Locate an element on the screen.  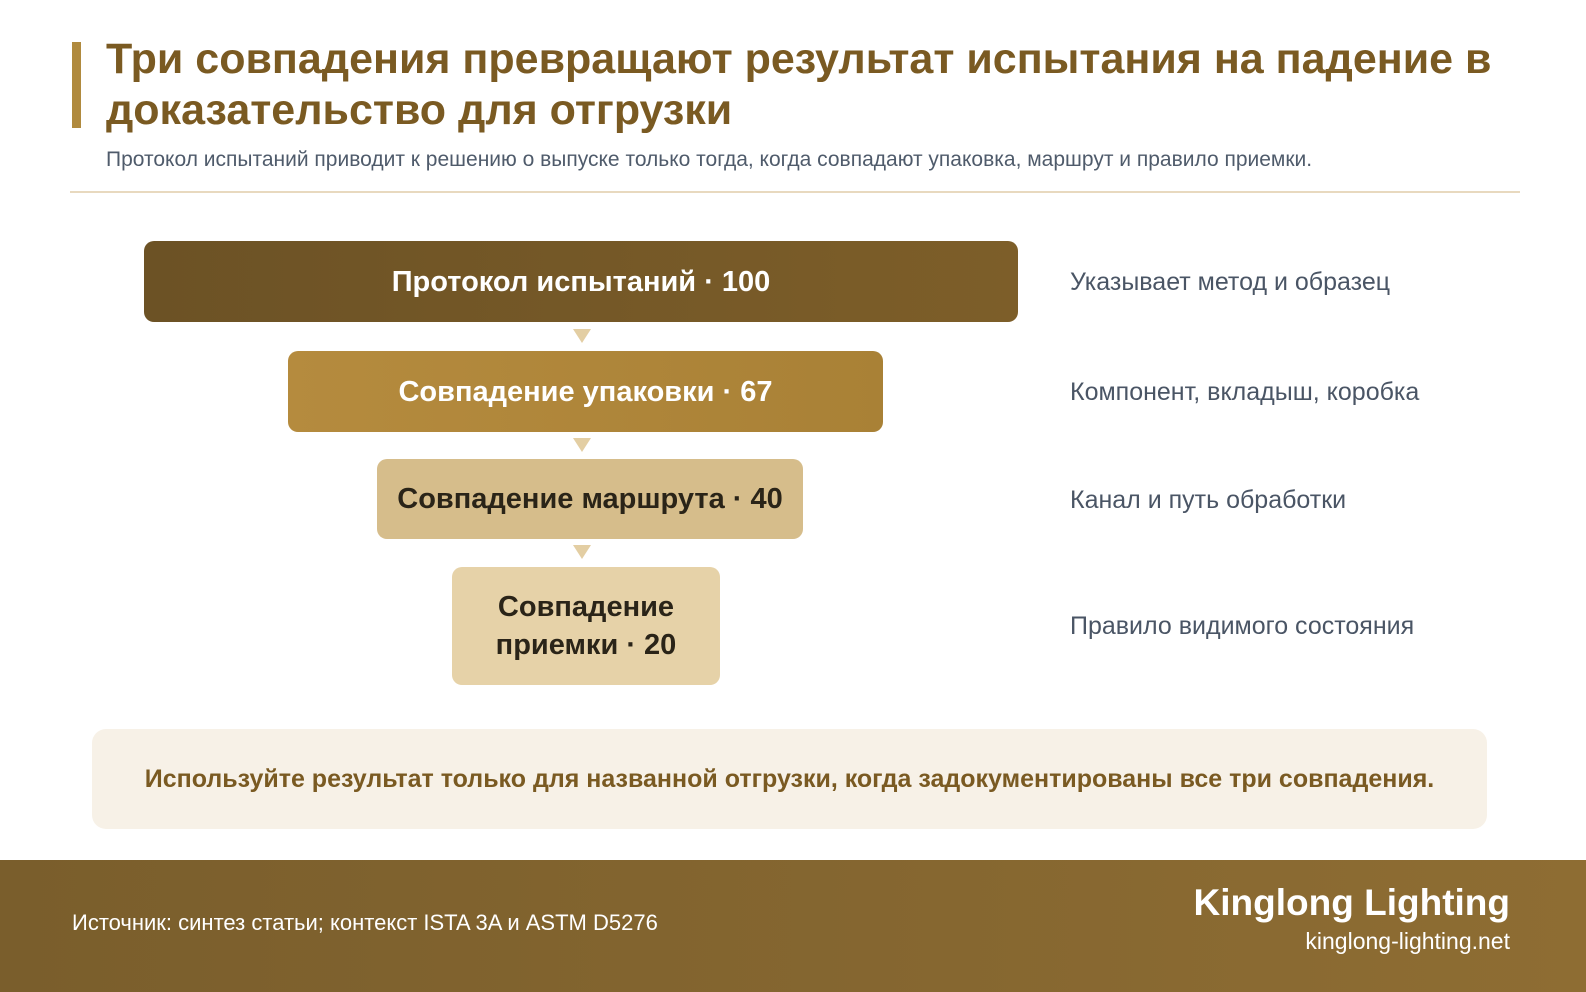
funnel-stage-test-protocol: Протокол испытаний · 100 is located at coordinates (581, 281).